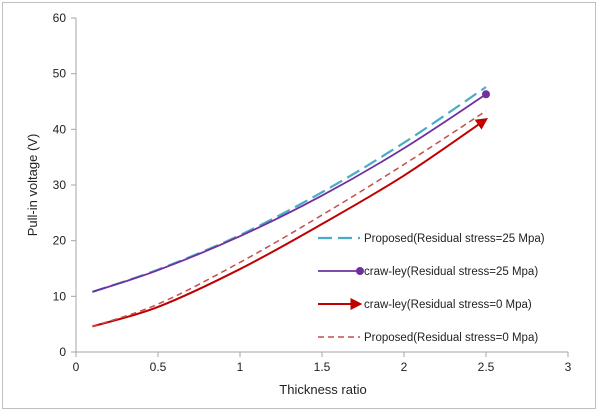  I want to click on legend-label-1: Proposed(Residual stress=25 Mpa), so click(454, 239).